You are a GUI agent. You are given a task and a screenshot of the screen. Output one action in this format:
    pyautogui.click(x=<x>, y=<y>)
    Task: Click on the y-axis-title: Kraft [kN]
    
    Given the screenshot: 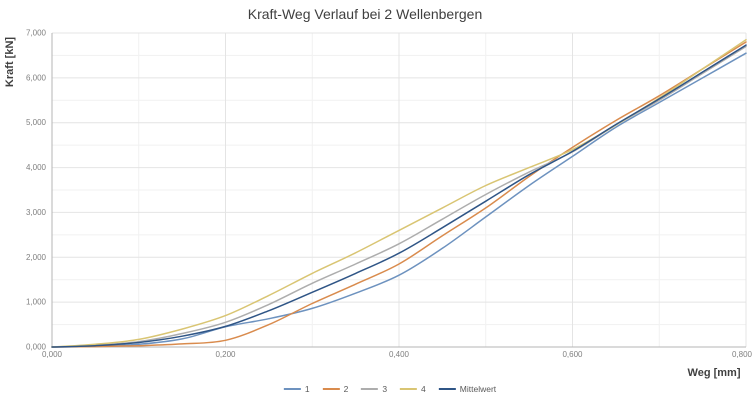 What is the action you would take?
    pyautogui.click(x=10, y=62)
    